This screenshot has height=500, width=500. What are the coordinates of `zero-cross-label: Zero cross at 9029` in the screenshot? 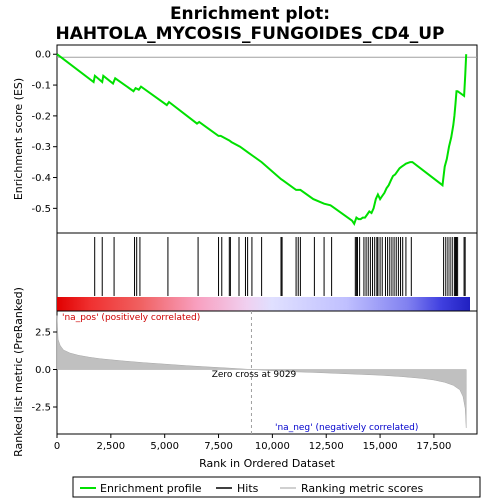 It's located at (254, 375).